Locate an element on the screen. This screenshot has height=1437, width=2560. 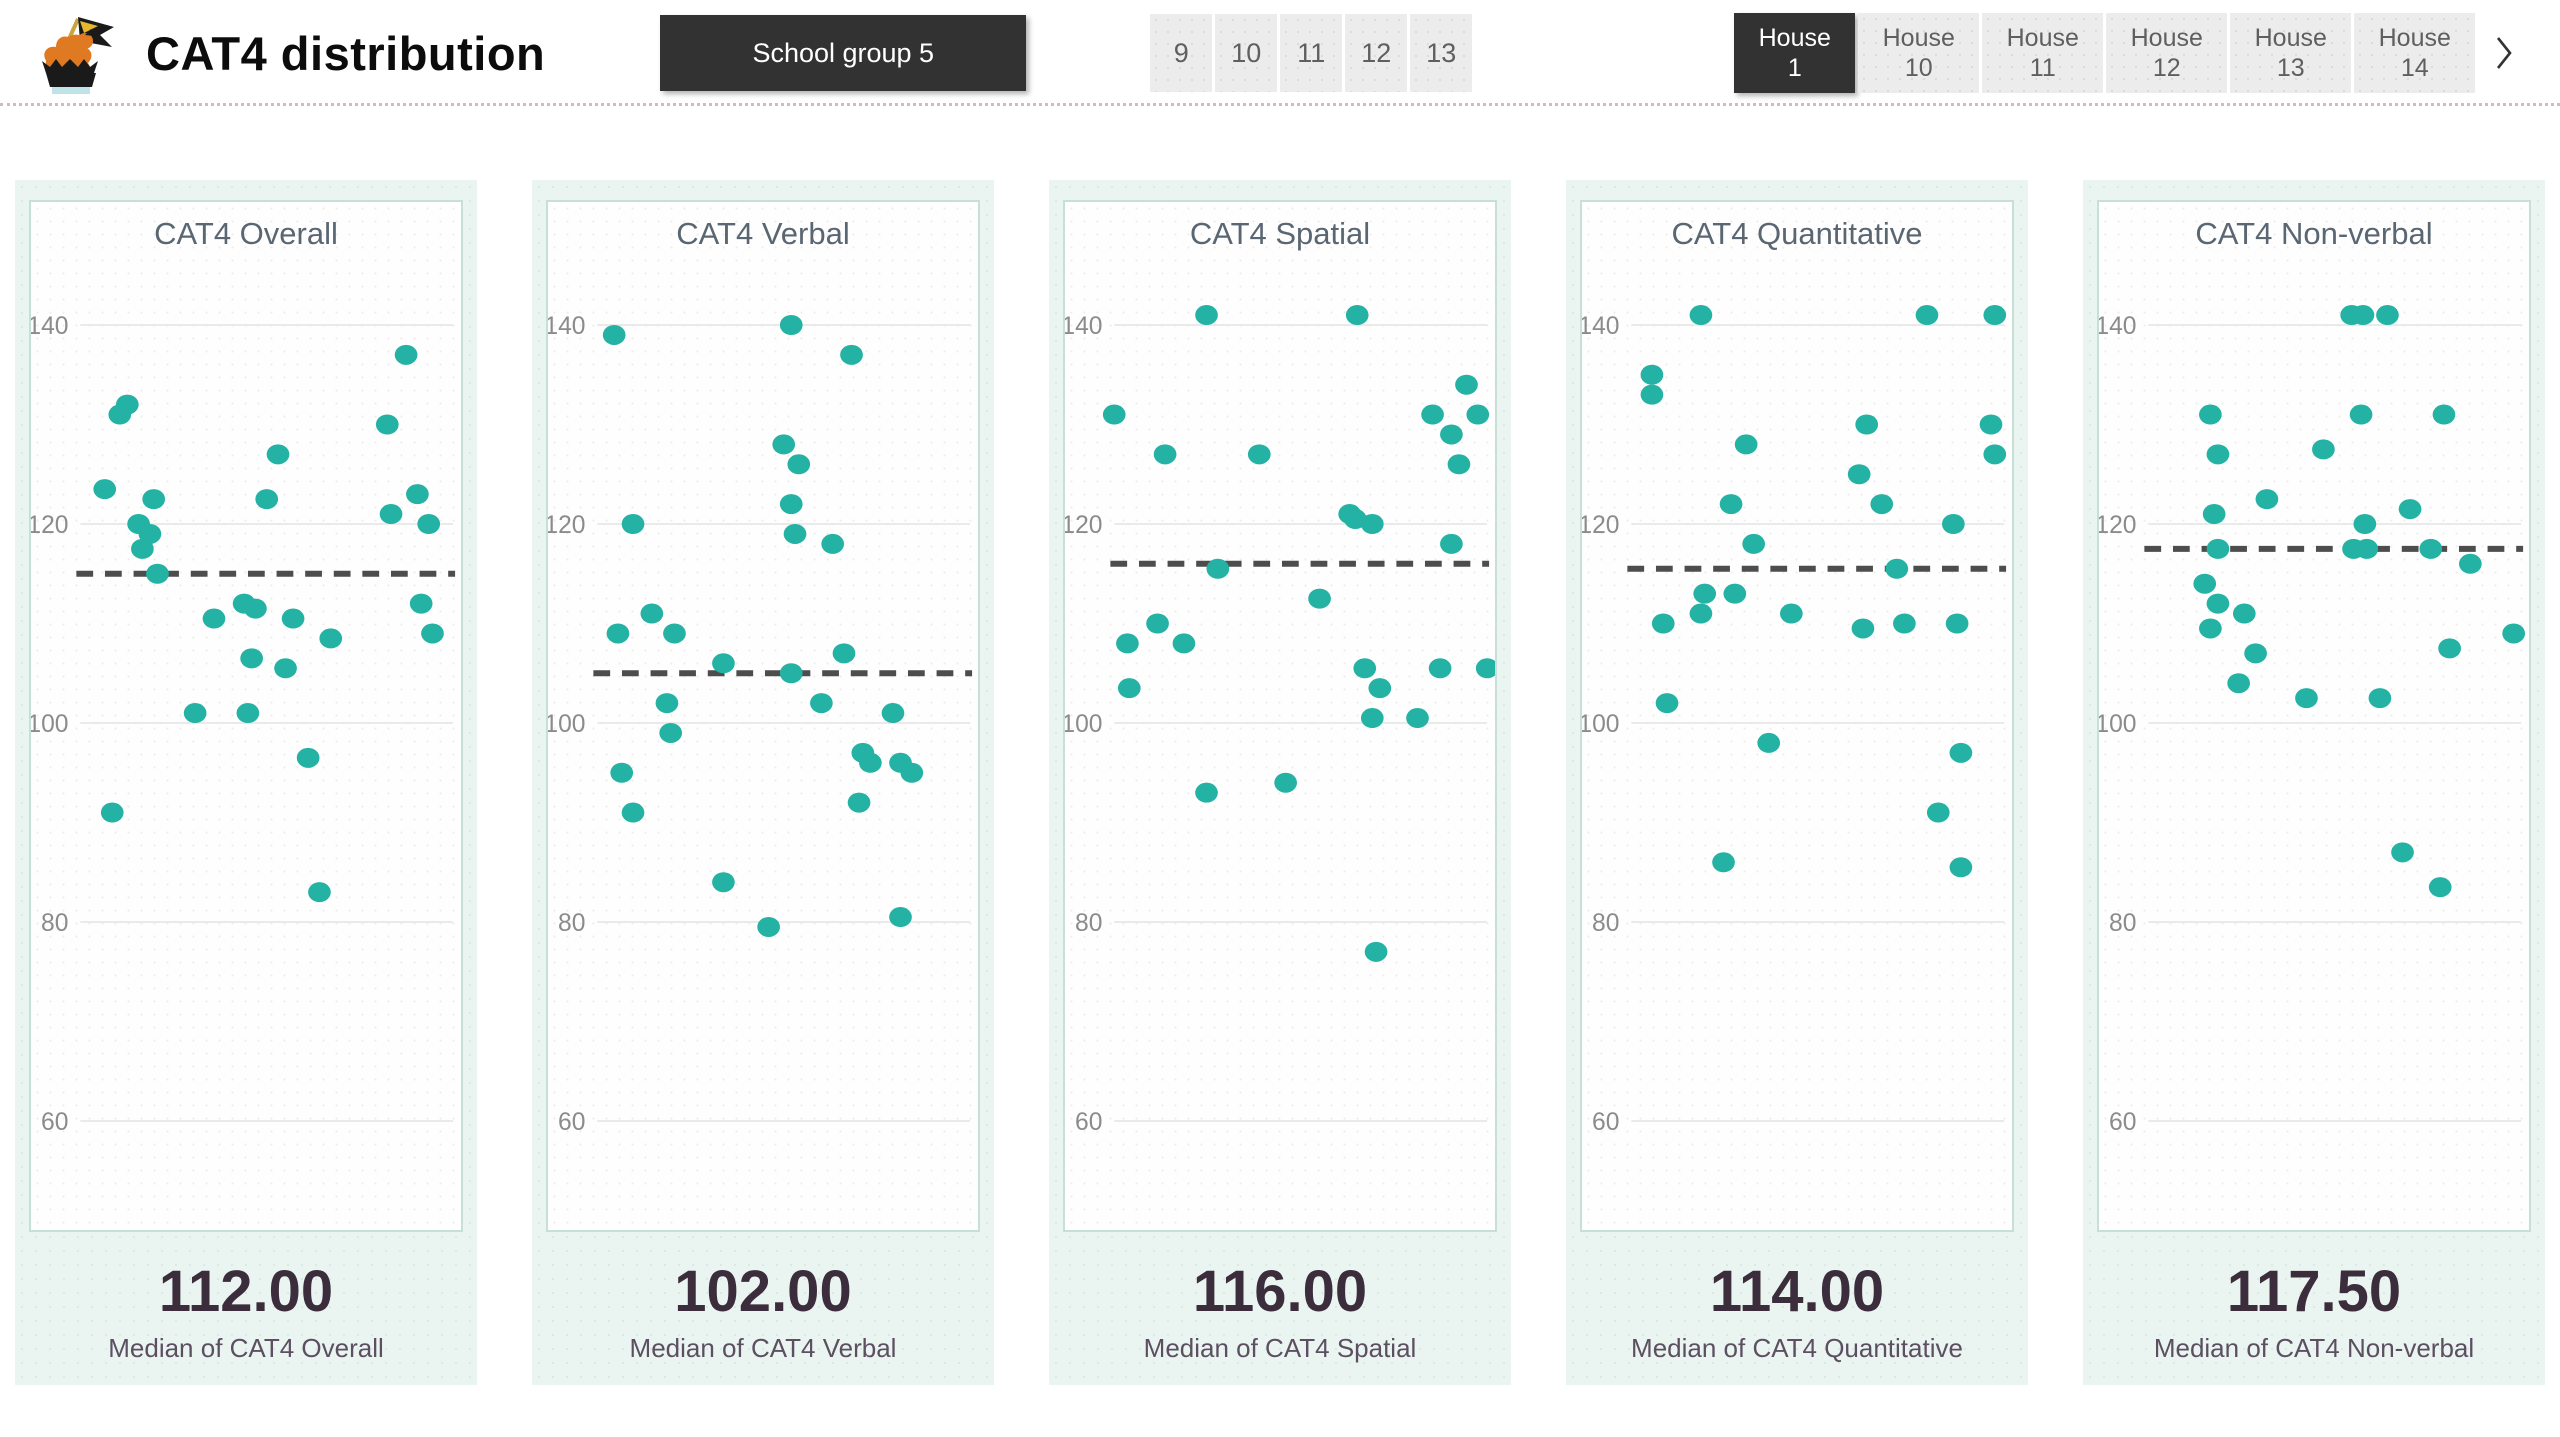
year-button-12: 12 is located at coordinates (1376, 53).